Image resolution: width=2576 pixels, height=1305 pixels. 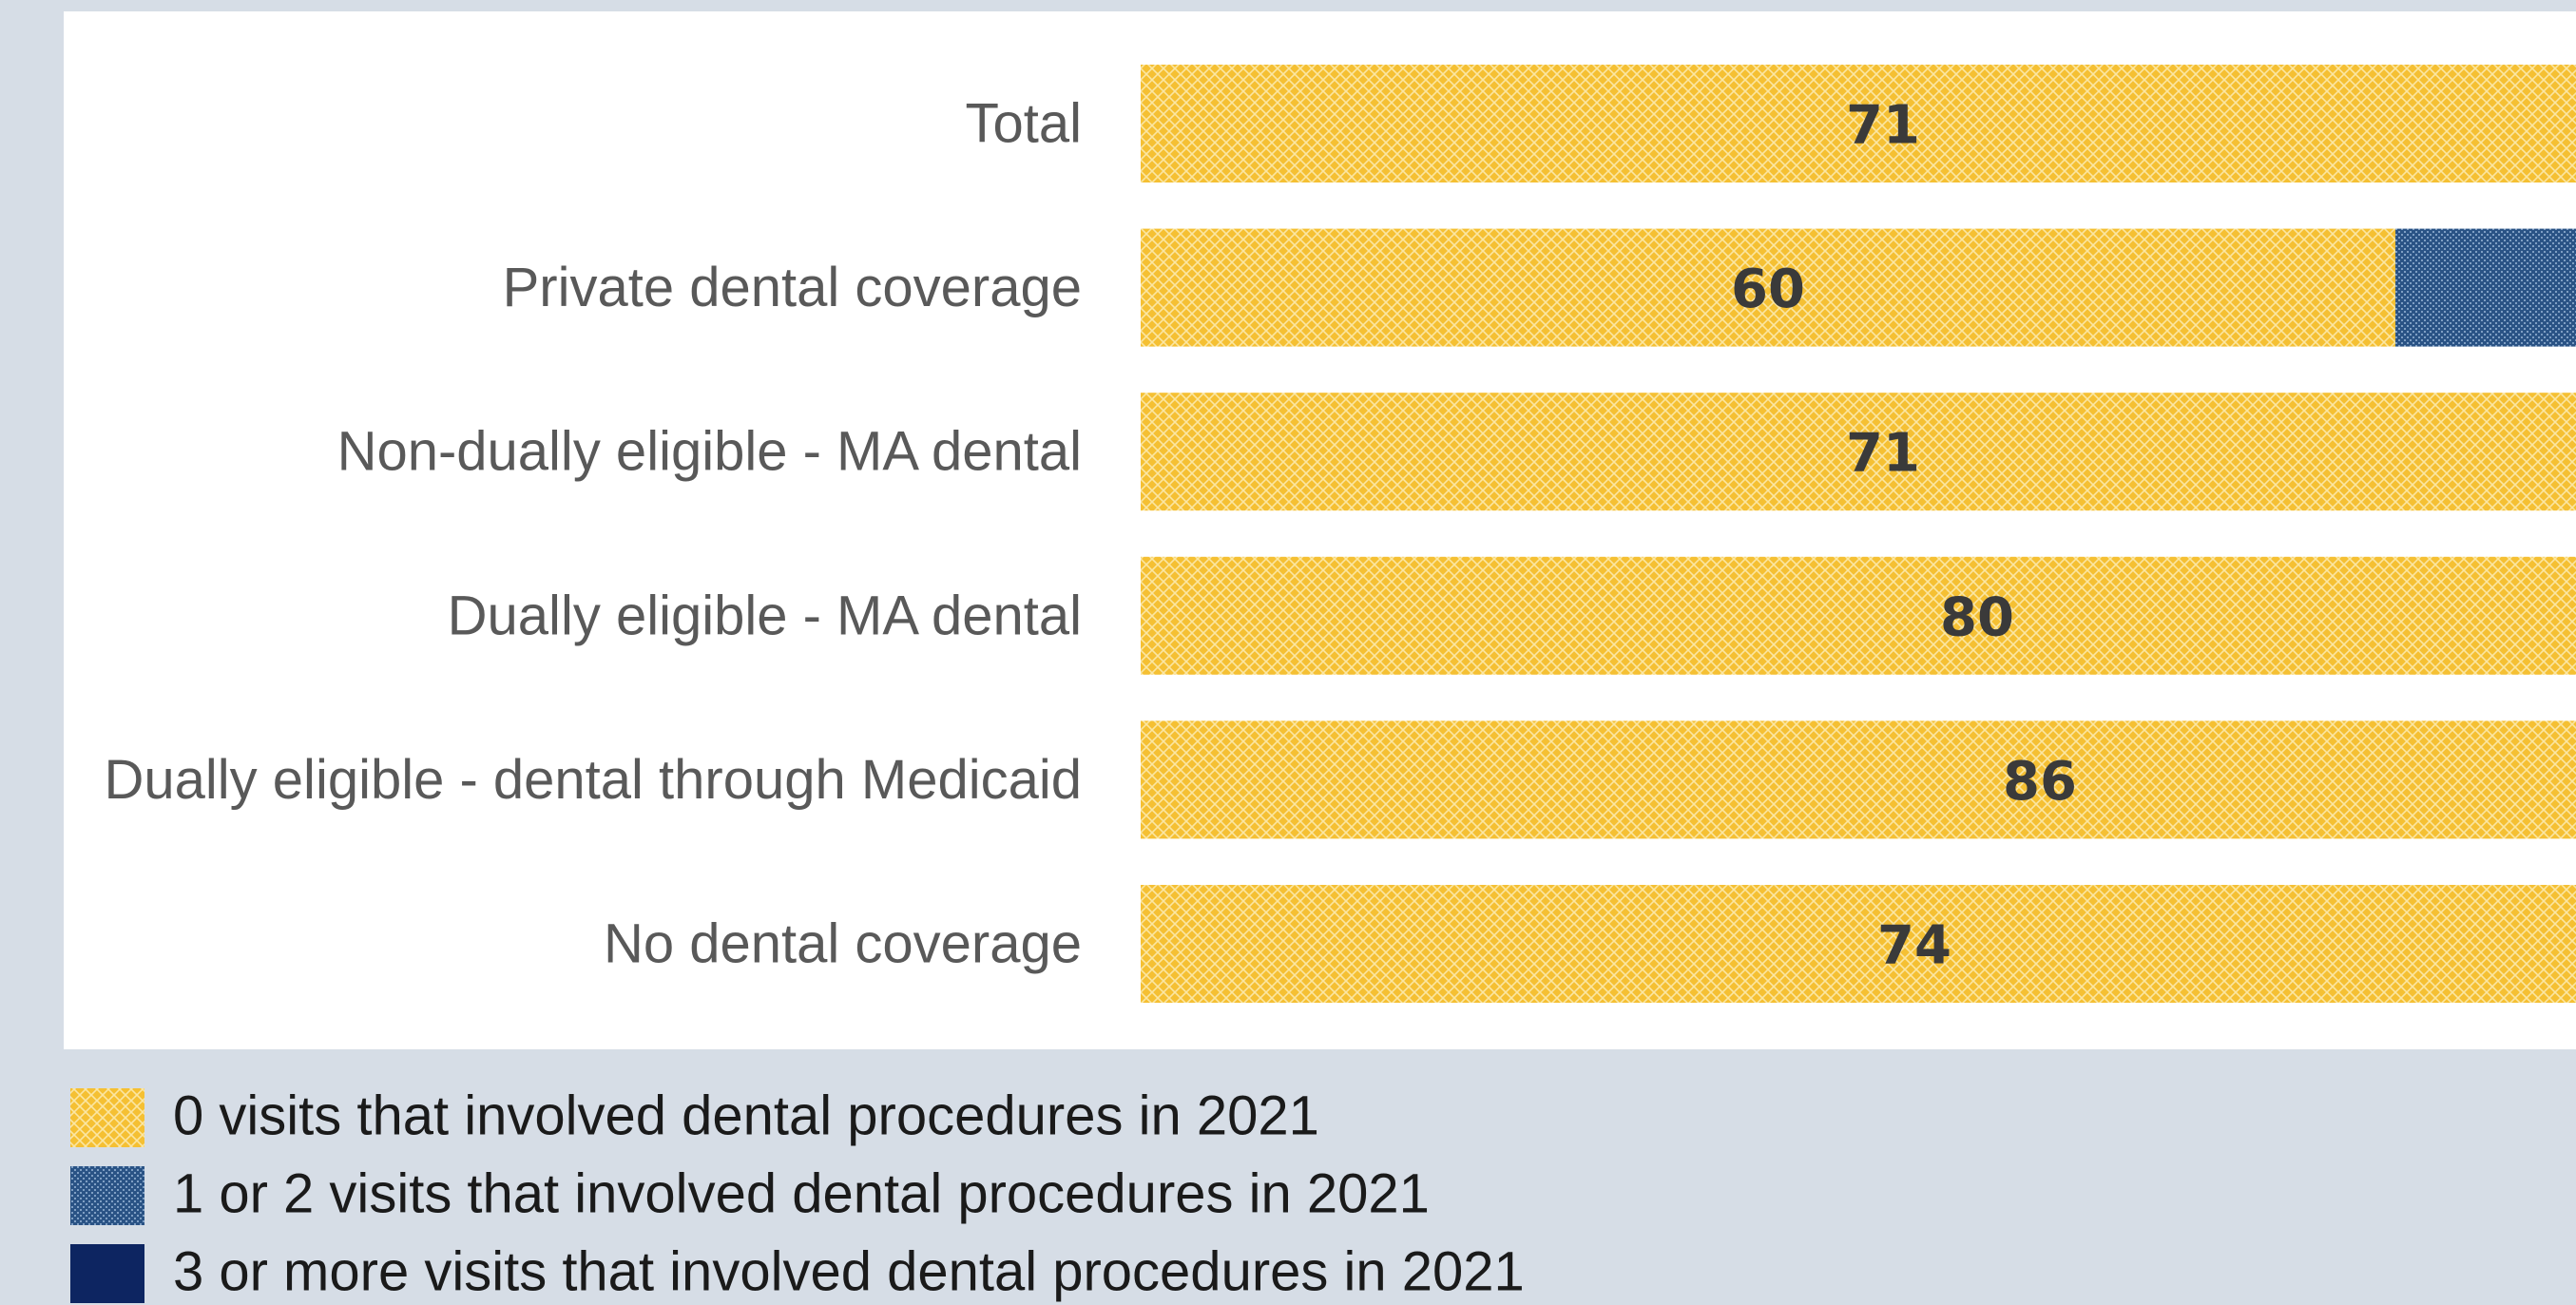 I want to click on category-label: Dually eligible - MA dental, so click(x=765, y=615).